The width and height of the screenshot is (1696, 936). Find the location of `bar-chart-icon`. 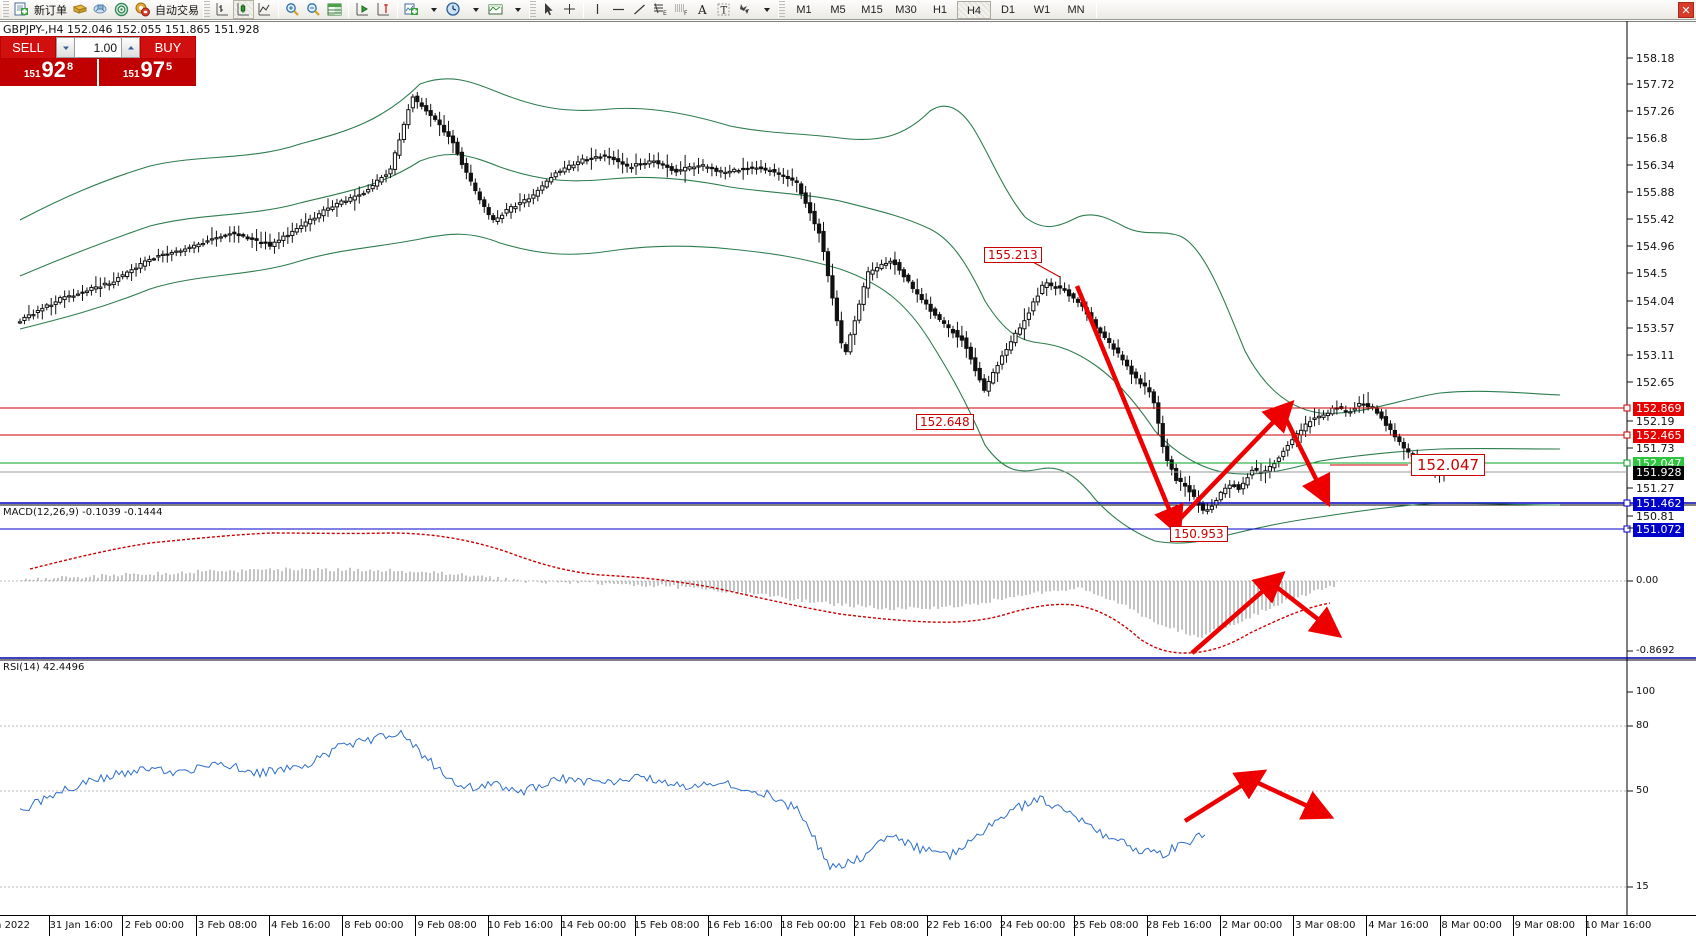

bar-chart-icon is located at coordinates (222, 9).